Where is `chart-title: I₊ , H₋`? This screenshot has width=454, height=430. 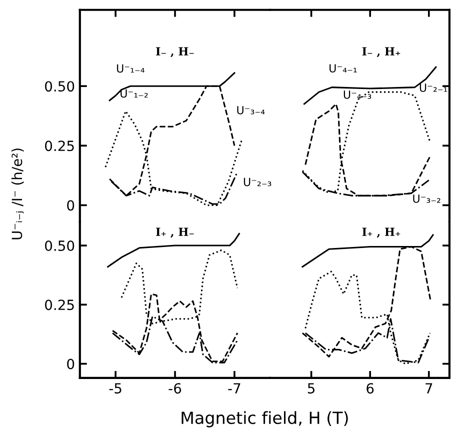 chart-title: I₊ , H₋ is located at coordinates (175, 233).